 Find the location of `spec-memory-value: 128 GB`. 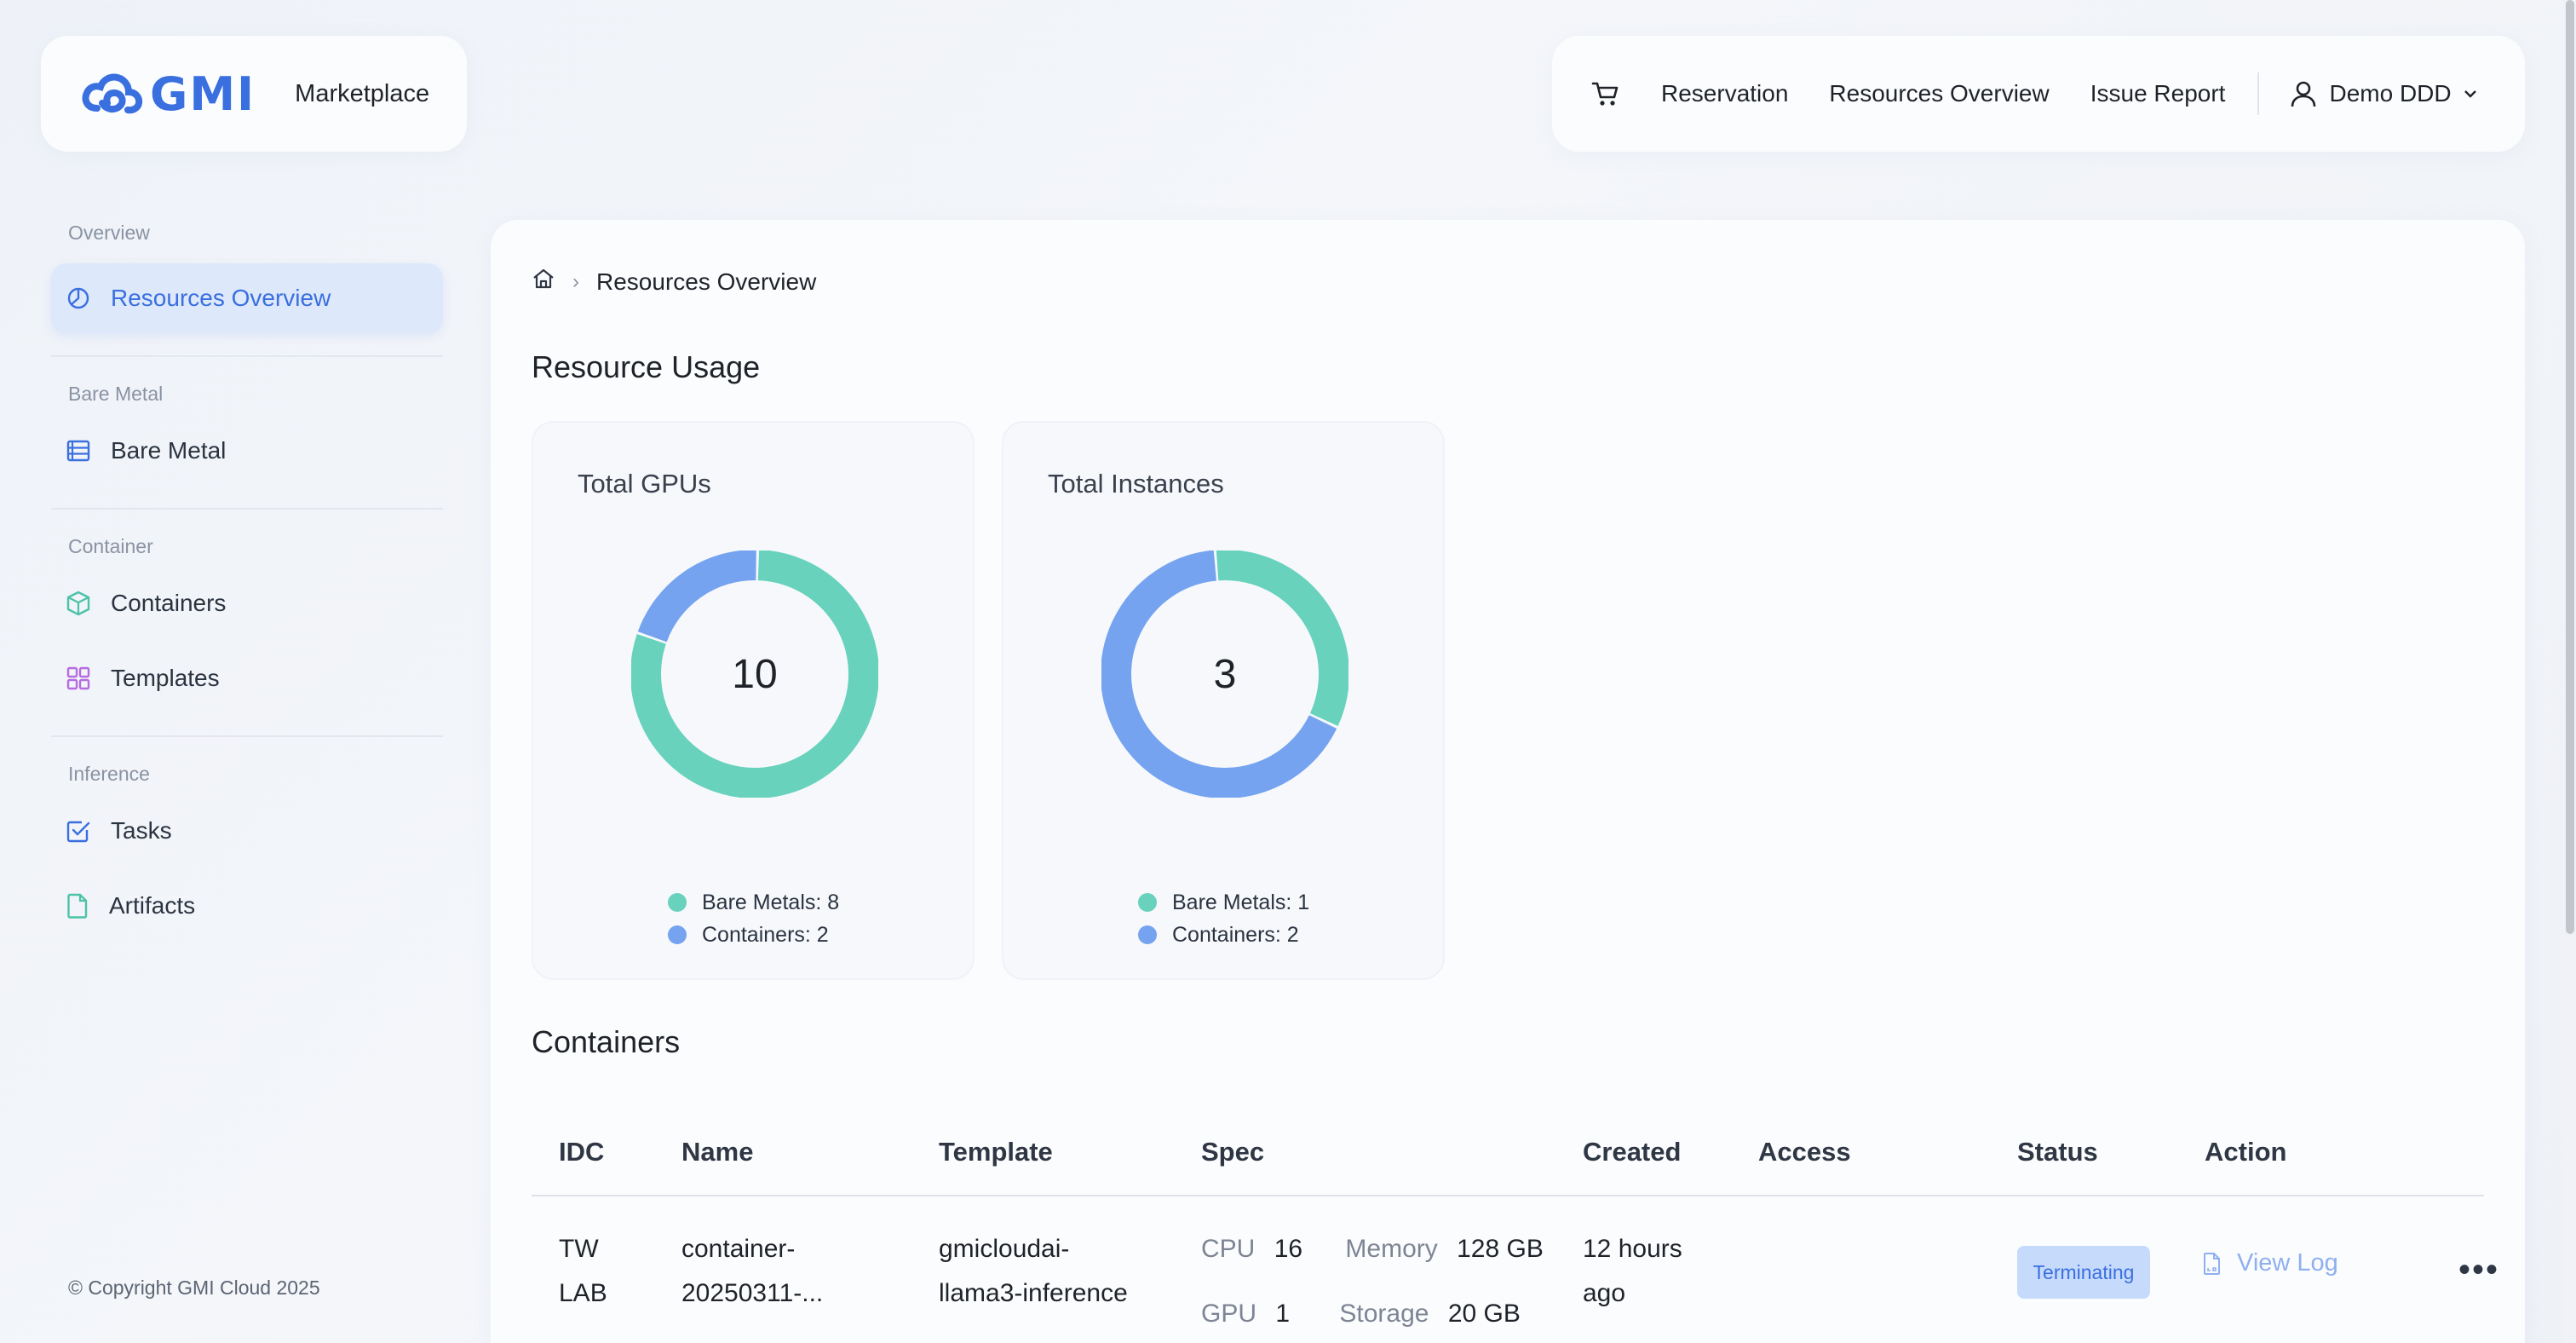

spec-memory-value: 128 GB is located at coordinates (1500, 1249).